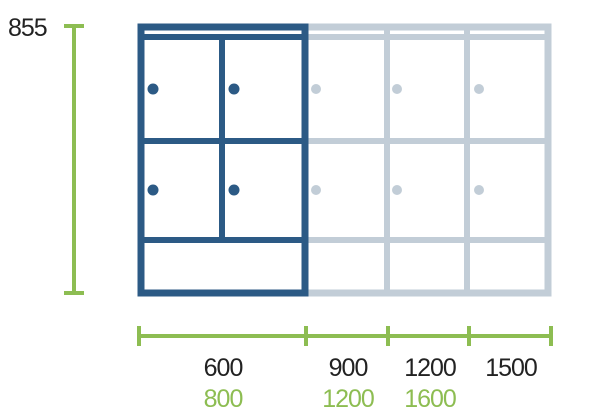 The image size is (600, 420). What do you see at coordinates (223, 368) in the screenshot?
I see `width-label-primary: 600` at bounding box center [223, 368].